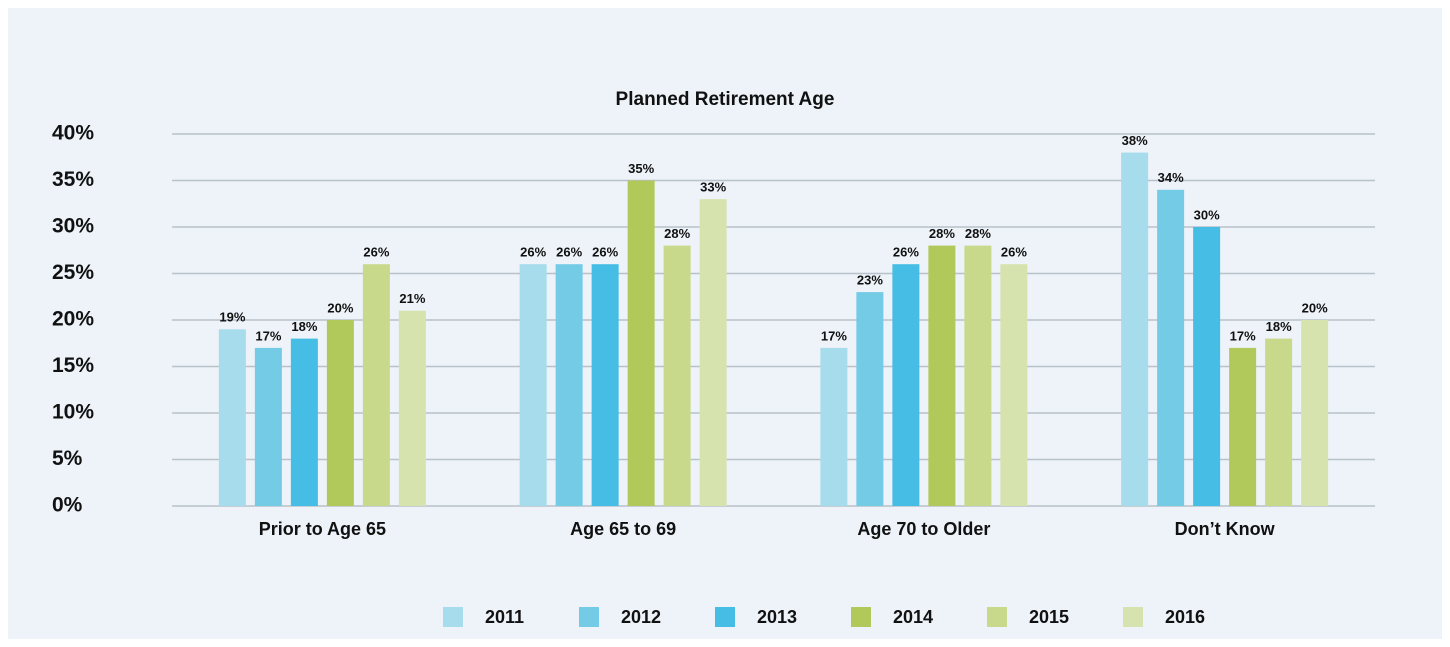 The height and width of the screenshot is (647, 1450). I want to click on x-tick-label: Age 65 to 69, so click(623, 529).